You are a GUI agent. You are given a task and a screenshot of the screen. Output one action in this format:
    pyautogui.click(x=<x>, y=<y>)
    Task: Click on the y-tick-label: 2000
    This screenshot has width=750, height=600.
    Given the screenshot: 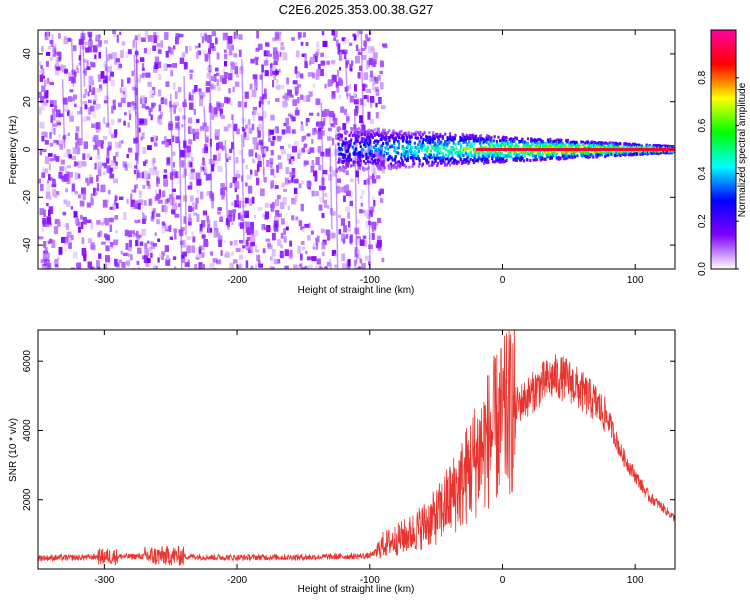 What is the action you would take?
    pyautogui.click(x=27, y=499)
    